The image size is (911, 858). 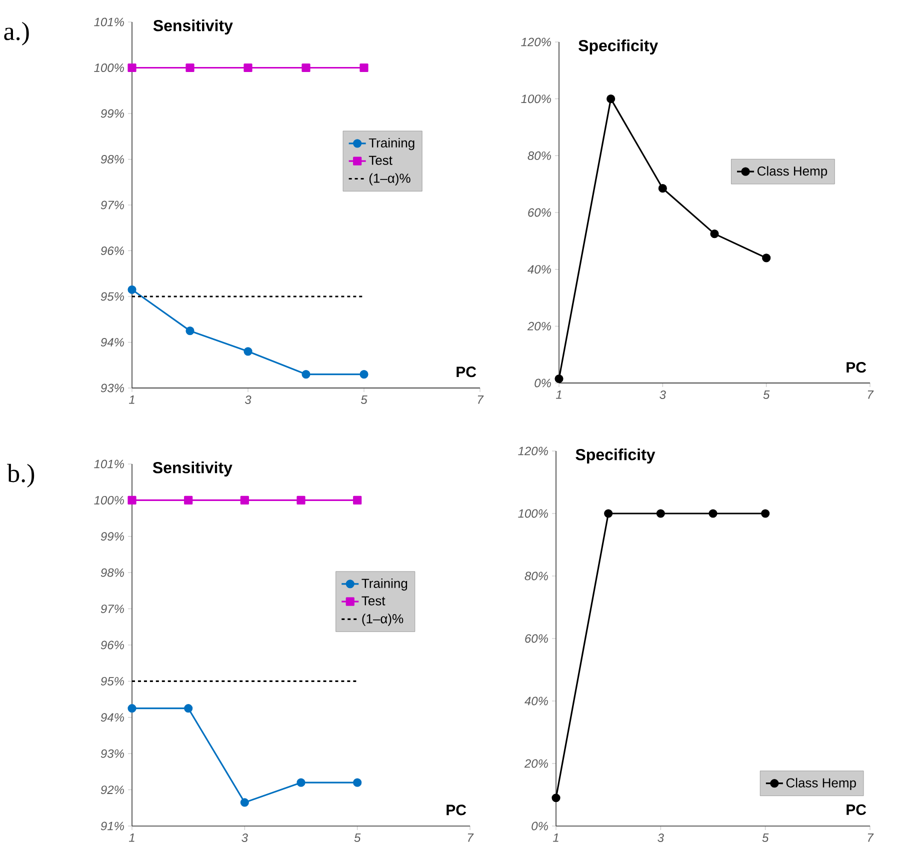 I want to click on y-tick-label: 92%, so click(x=112, y=790).